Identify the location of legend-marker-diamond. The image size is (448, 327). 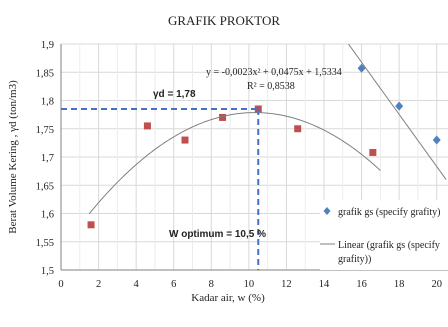
(327, 211).